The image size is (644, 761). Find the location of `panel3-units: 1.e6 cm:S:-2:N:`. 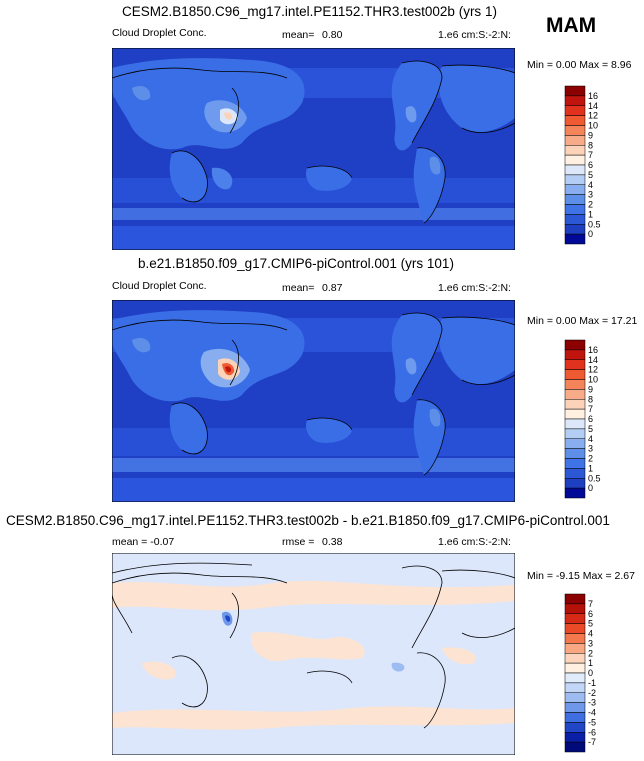

panel3-units: 1.e6 cm:S:-2:N: is located at coordinates (474, 542).